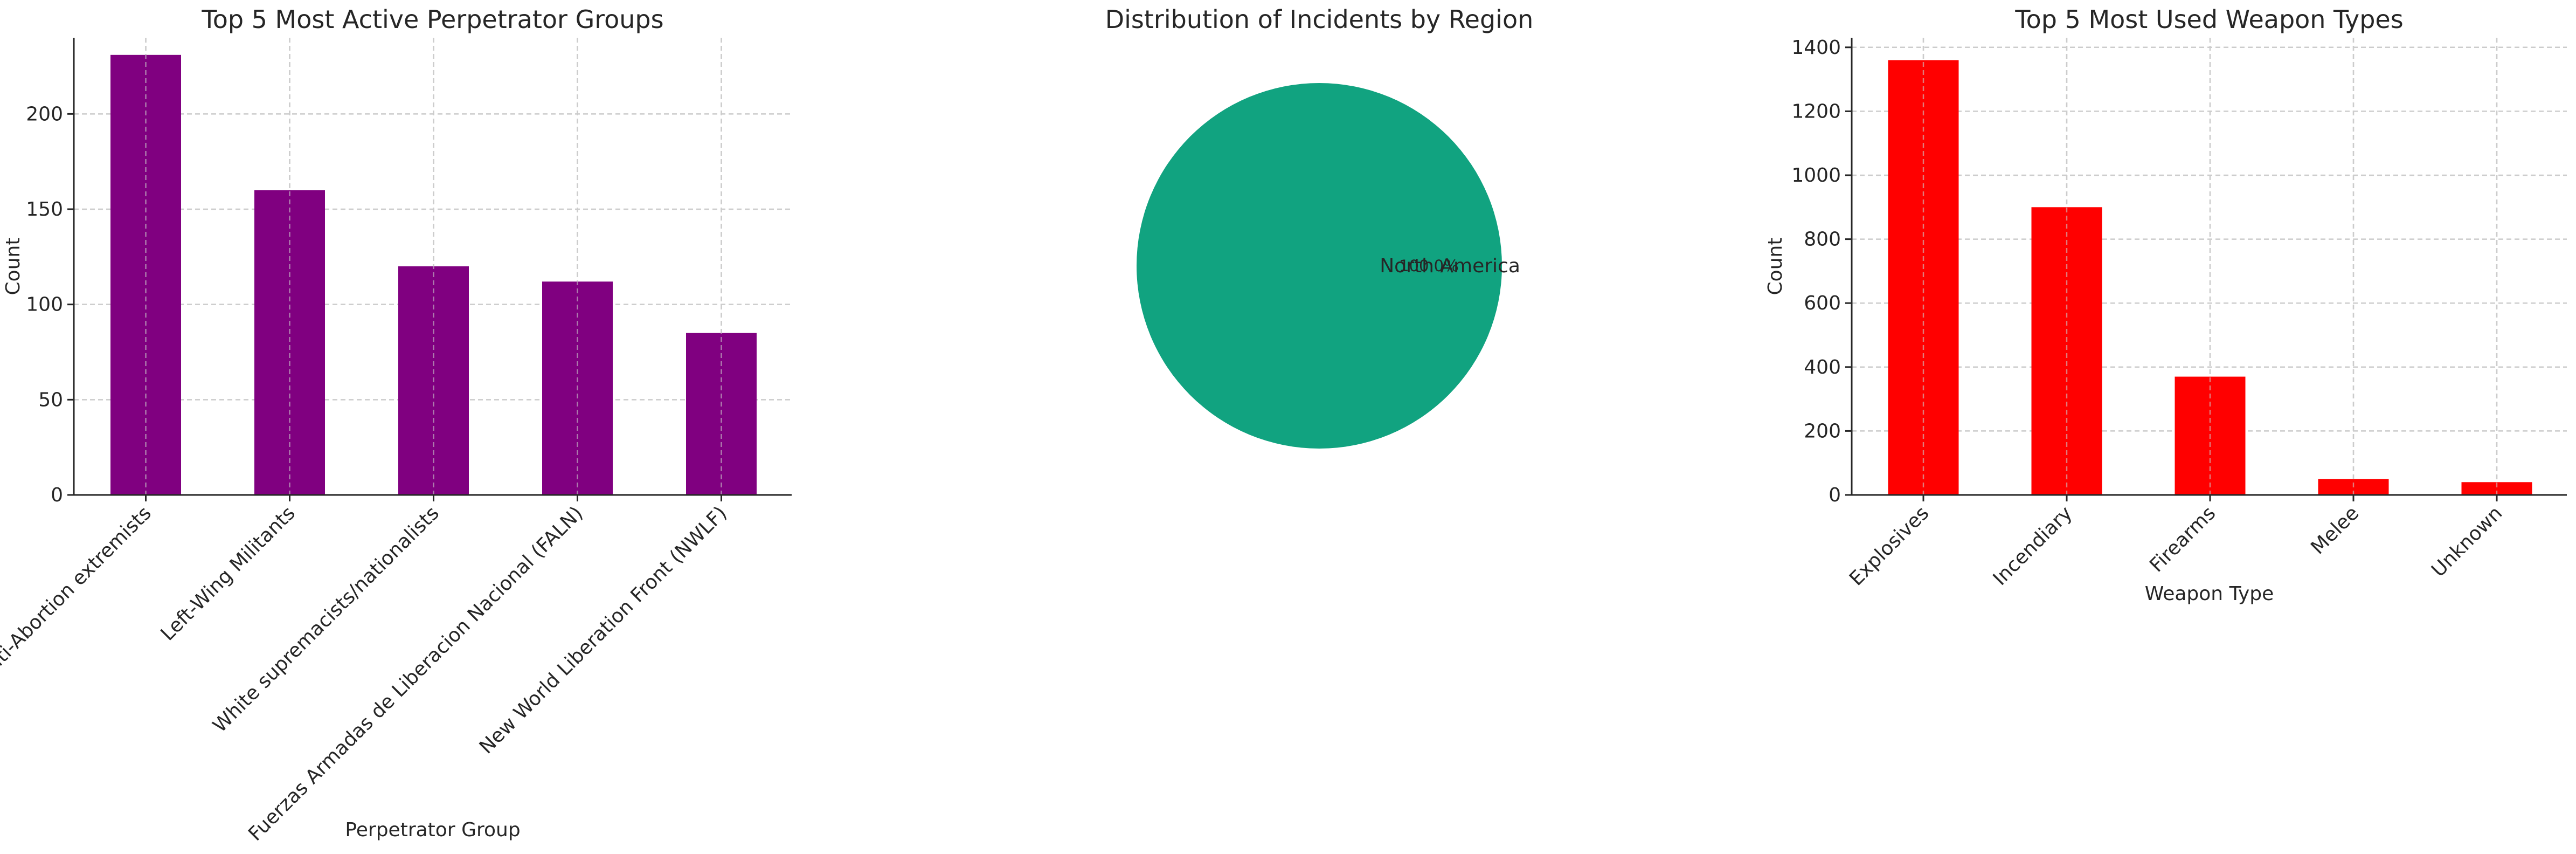 This screenshot has width=2576, height=854. Describe the element at coordinates (327, 619) in the screenshot. I see `x-tick-label: White supremacists/nationalists` at that location.